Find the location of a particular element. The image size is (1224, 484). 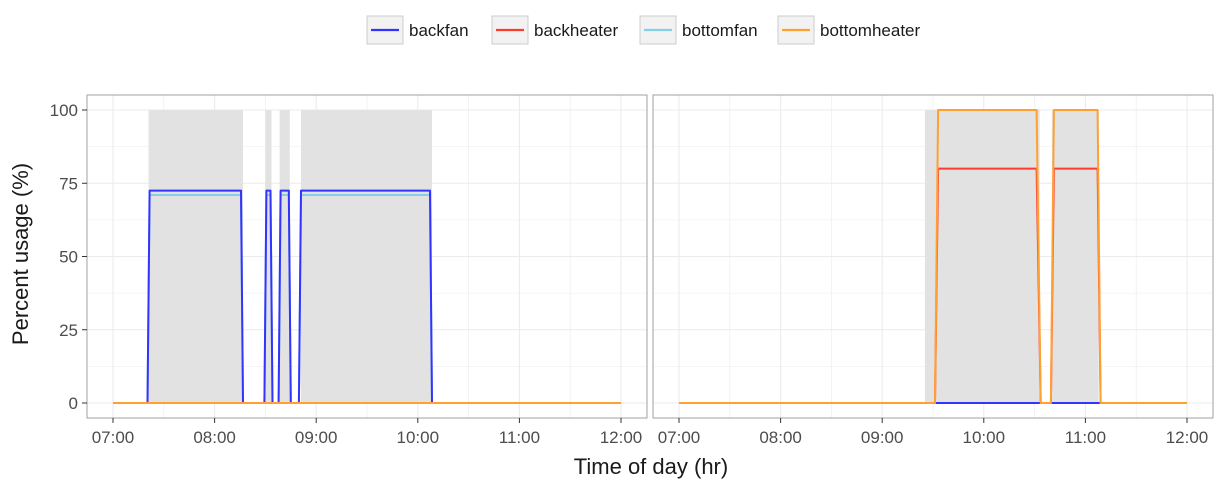

y-tick-label: 50 is located at coordinates (68, 257).